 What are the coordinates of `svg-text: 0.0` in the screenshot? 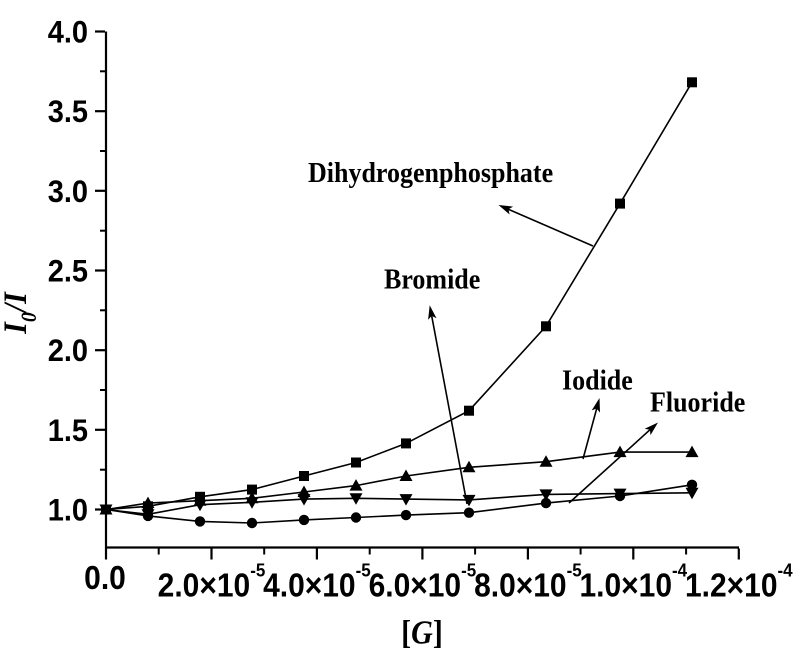 It's located at (105, 578).